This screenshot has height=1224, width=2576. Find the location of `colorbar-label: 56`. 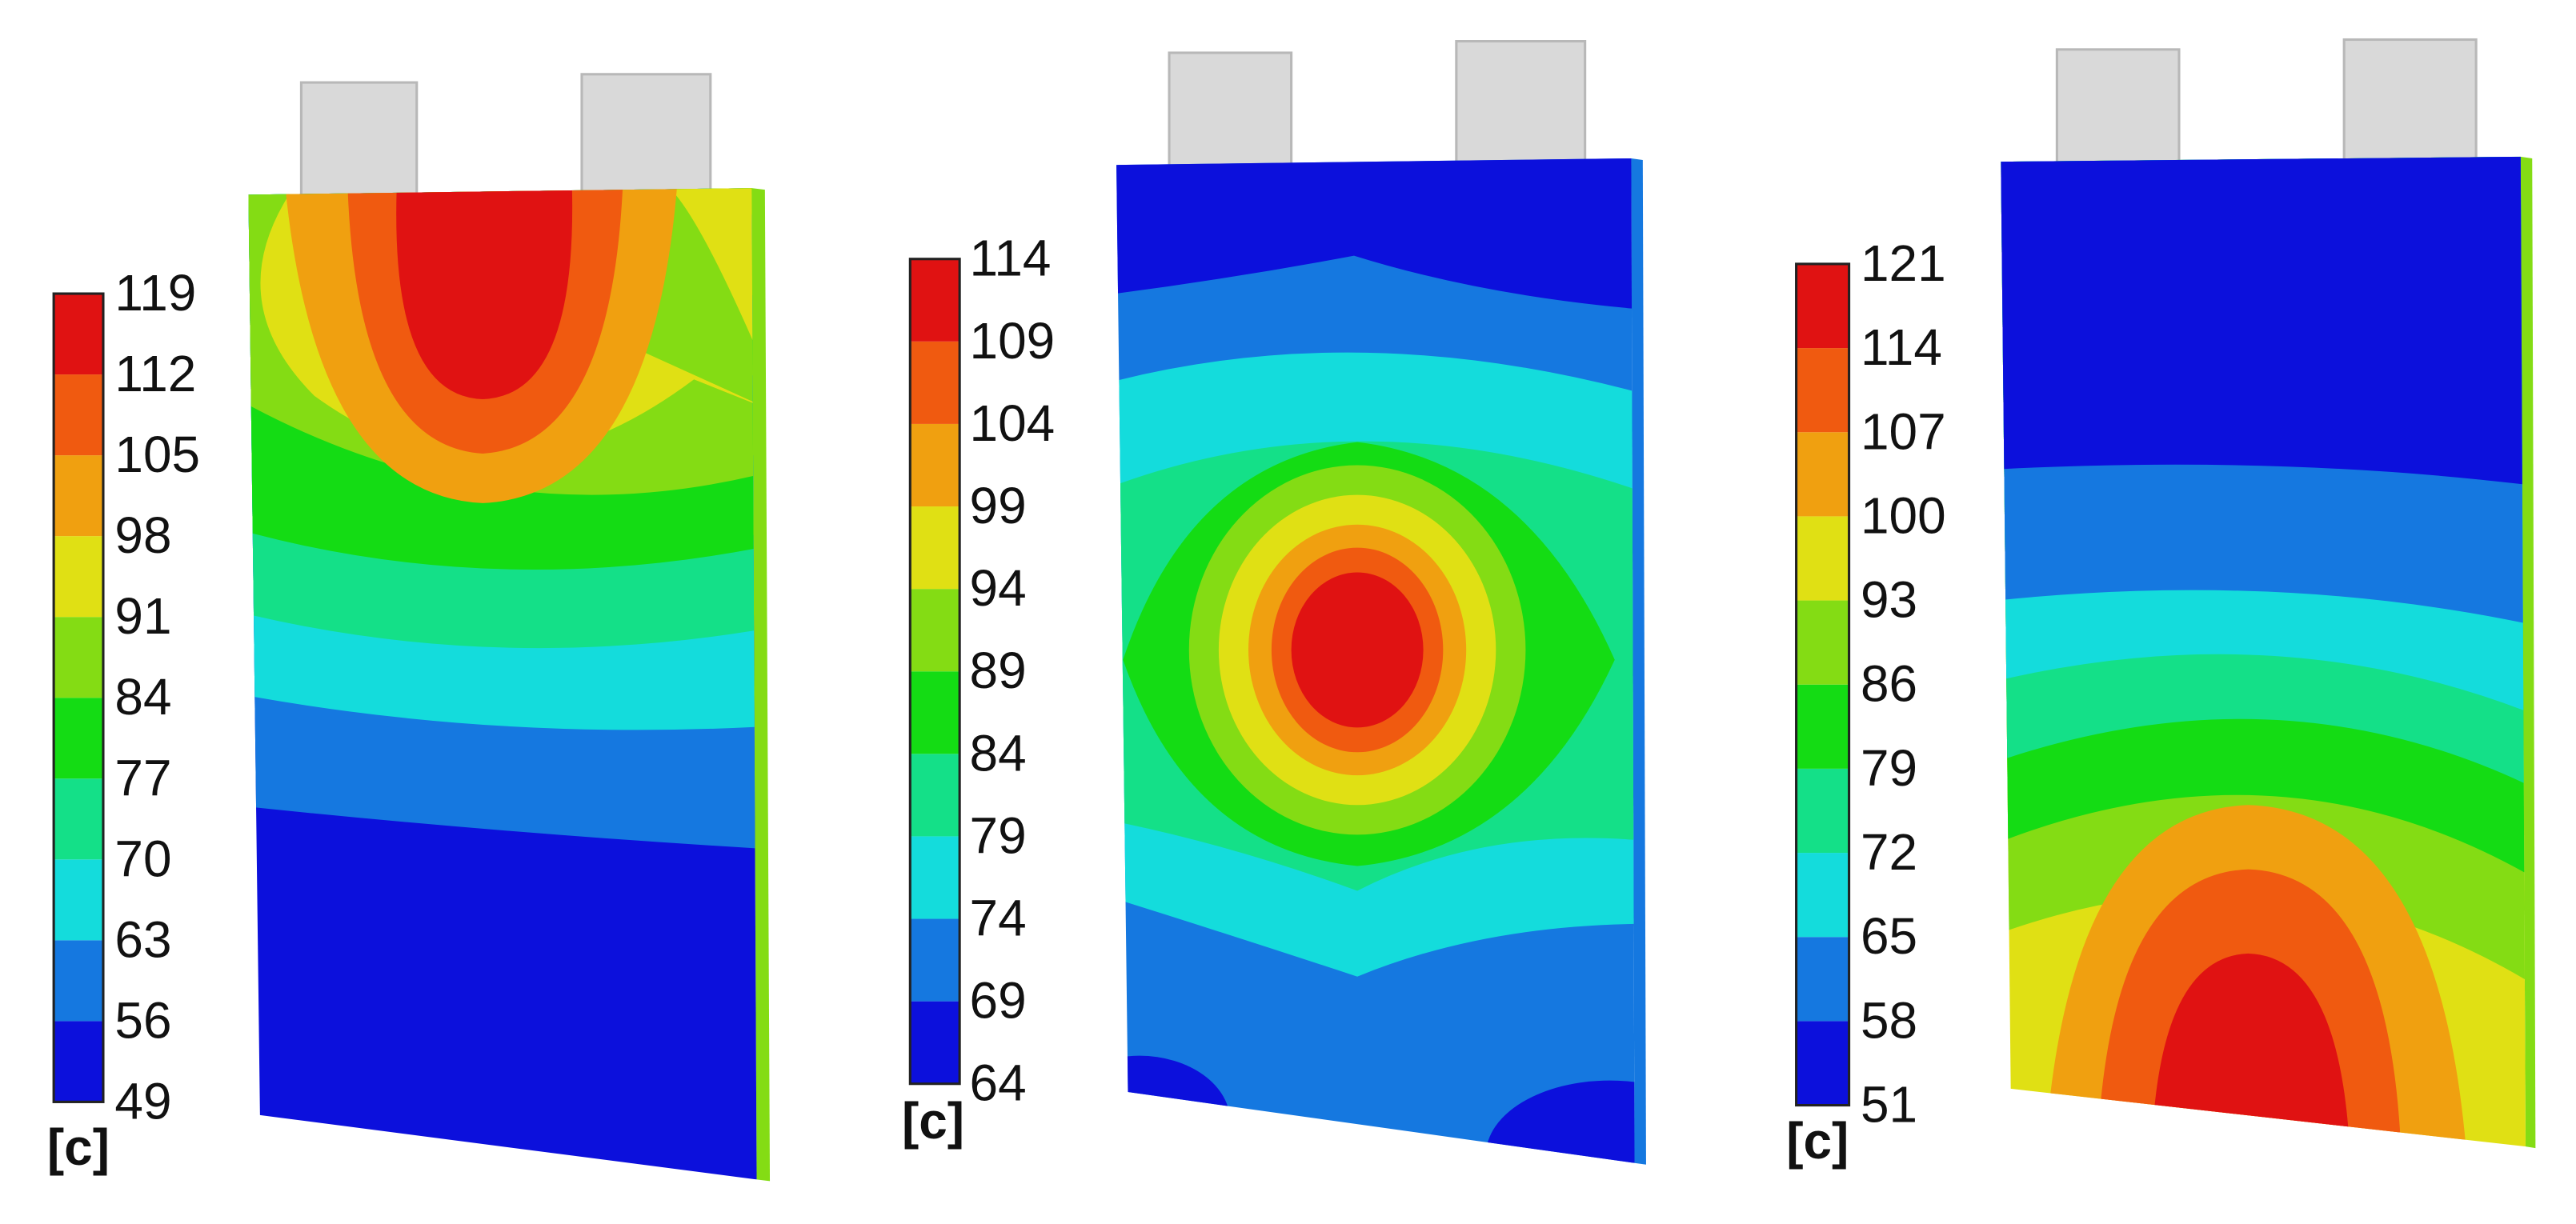

colorbar-label: 56 is located at coordinates (142, 1020).